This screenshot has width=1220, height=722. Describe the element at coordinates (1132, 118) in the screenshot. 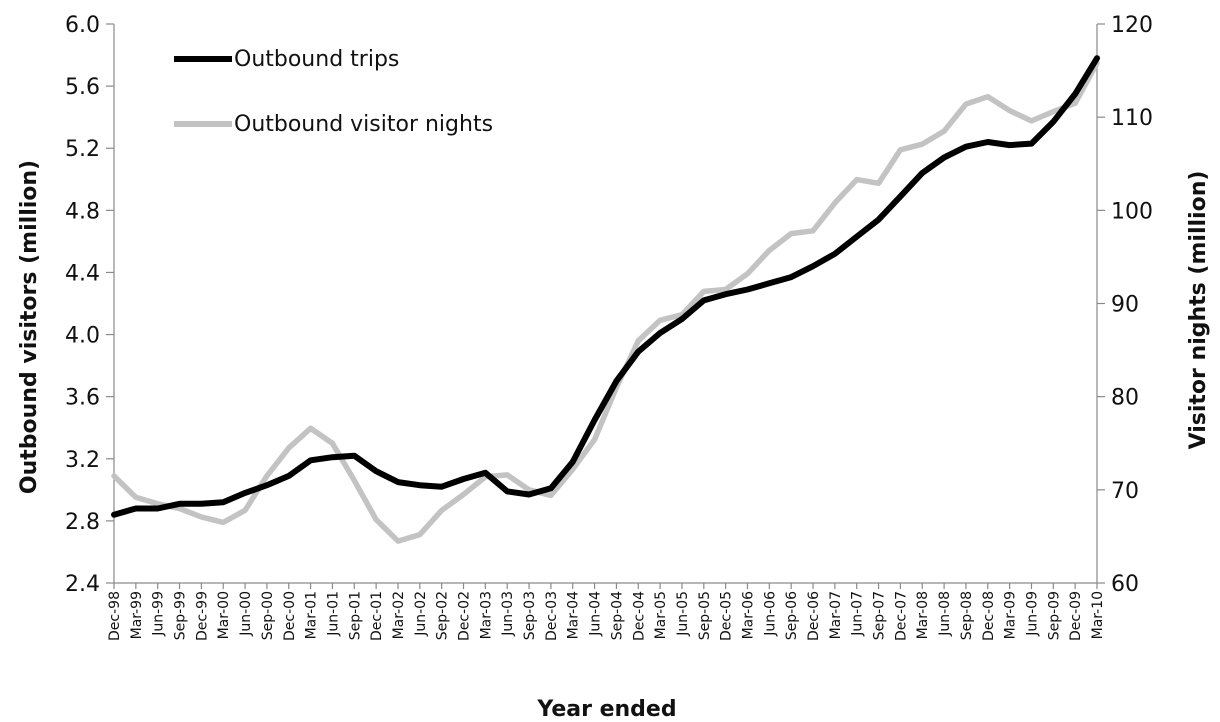

I see `right-y-tick-label: 110` at that location.